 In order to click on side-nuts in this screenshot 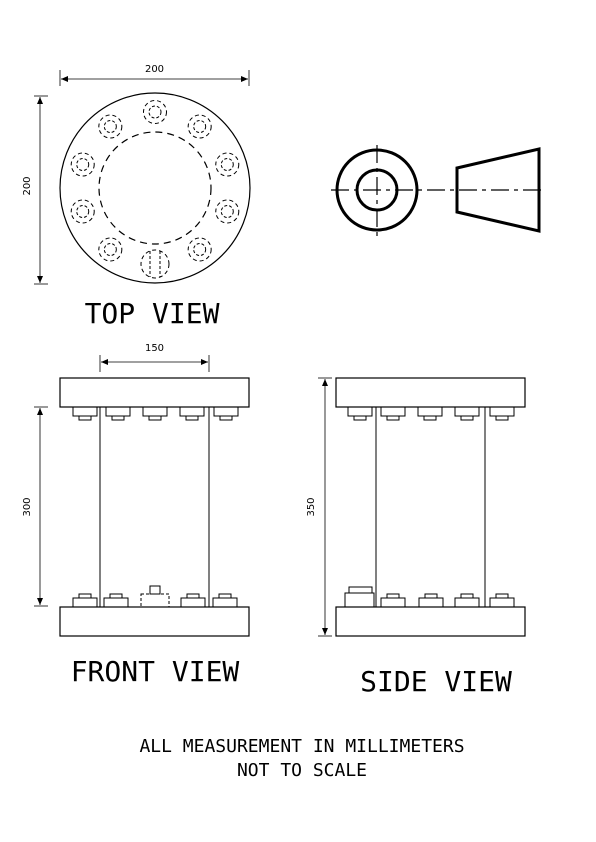, I will do `click(429, 507)`.